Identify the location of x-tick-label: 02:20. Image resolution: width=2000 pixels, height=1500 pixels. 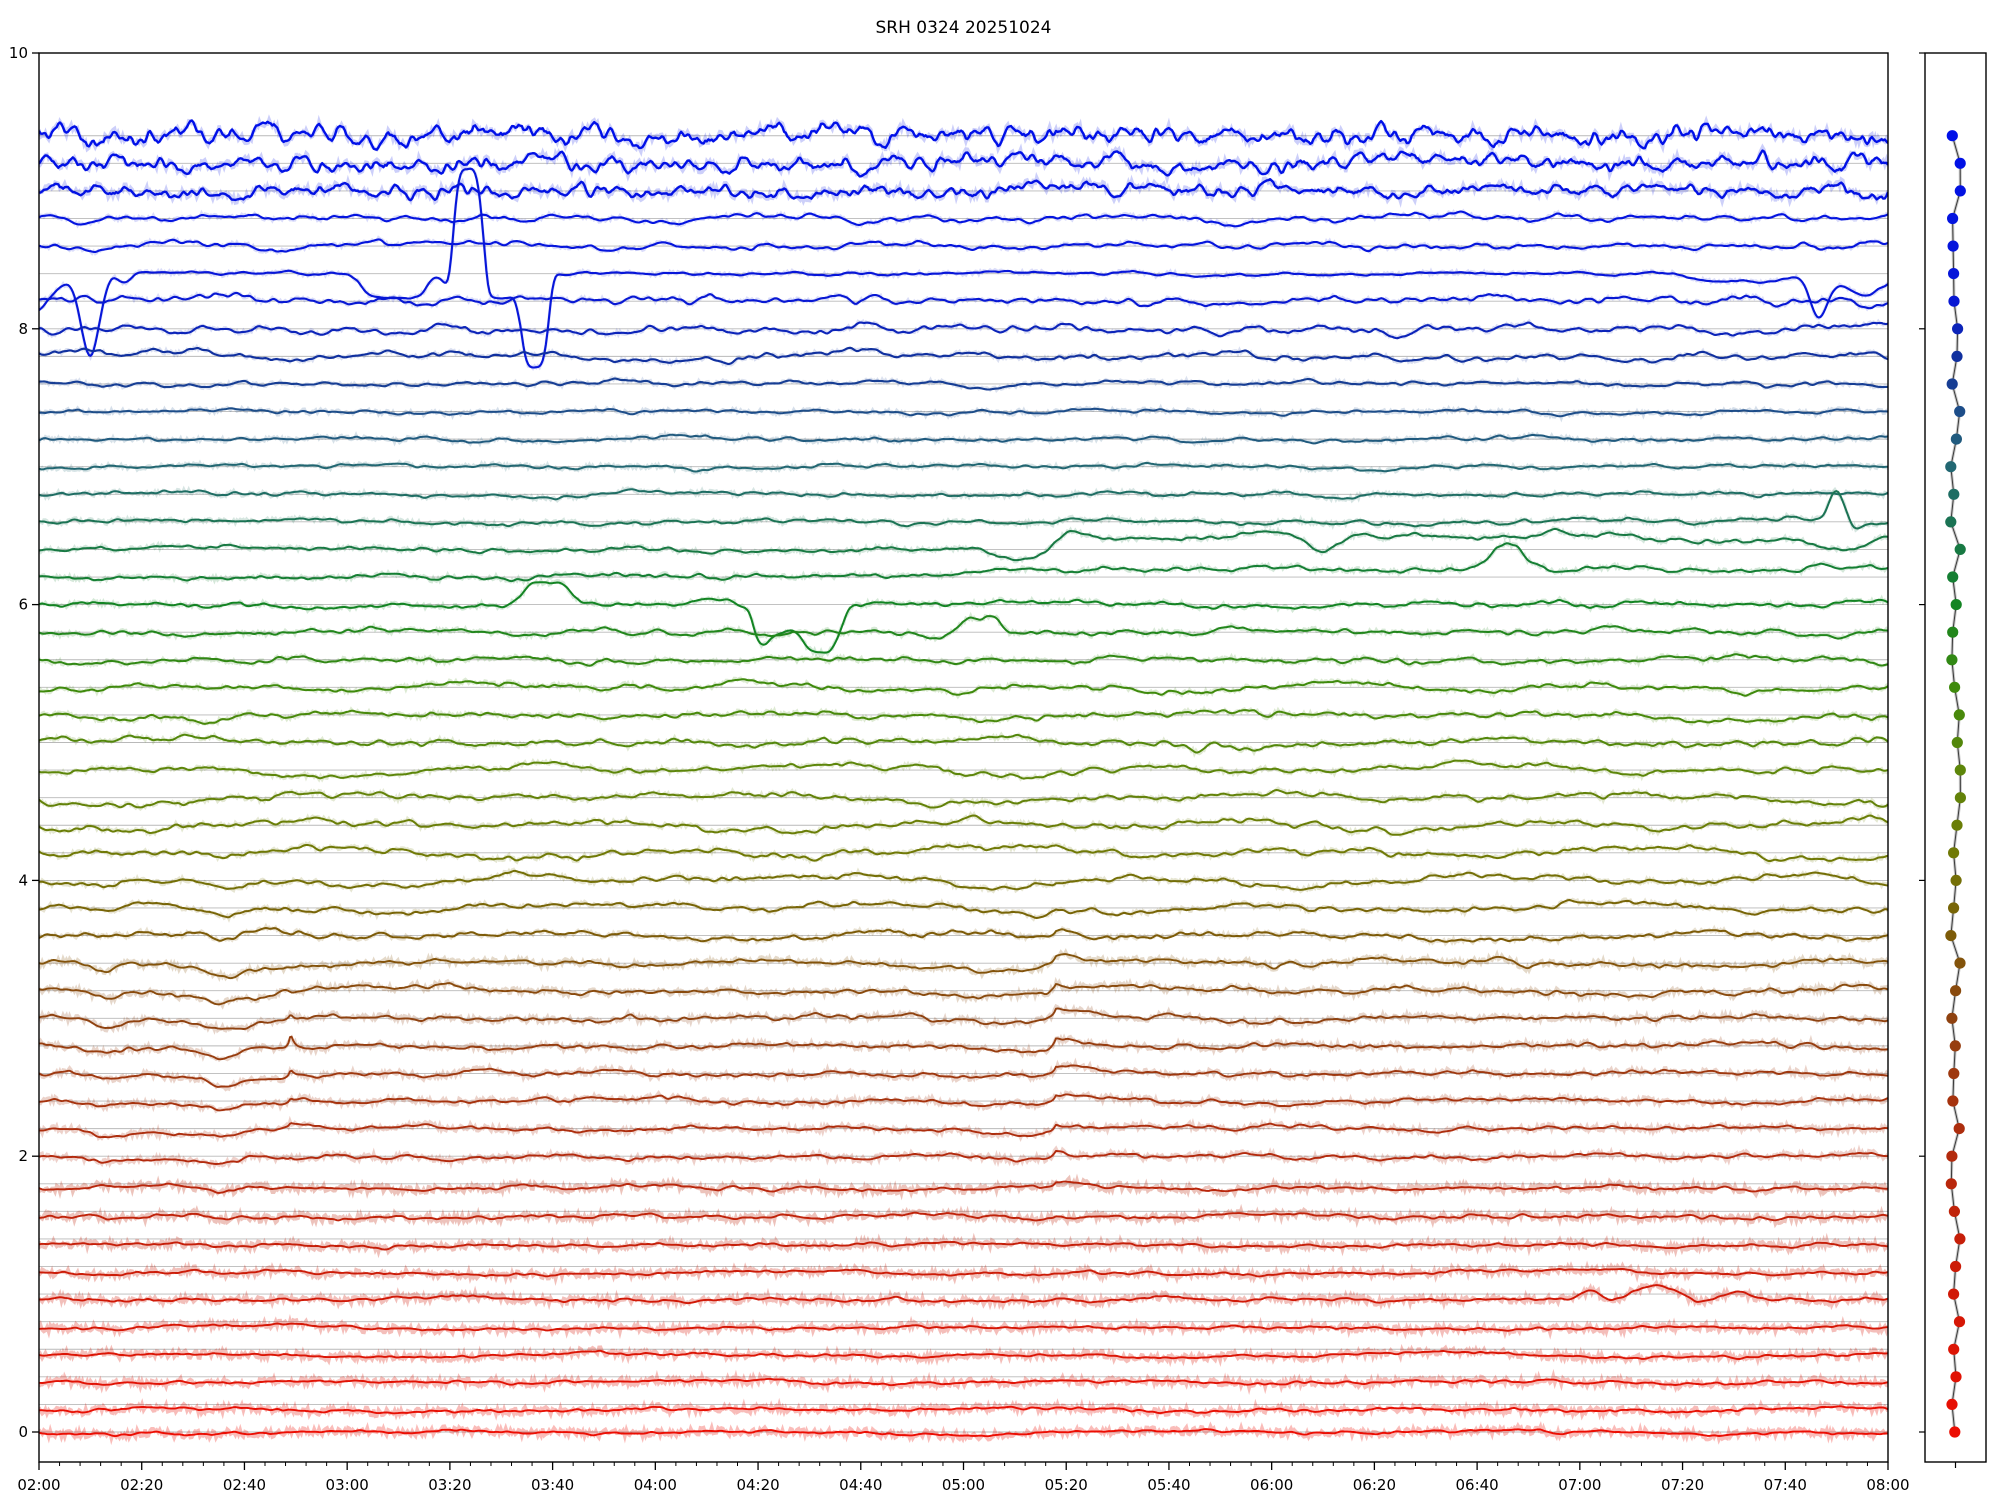
(141, 1485).